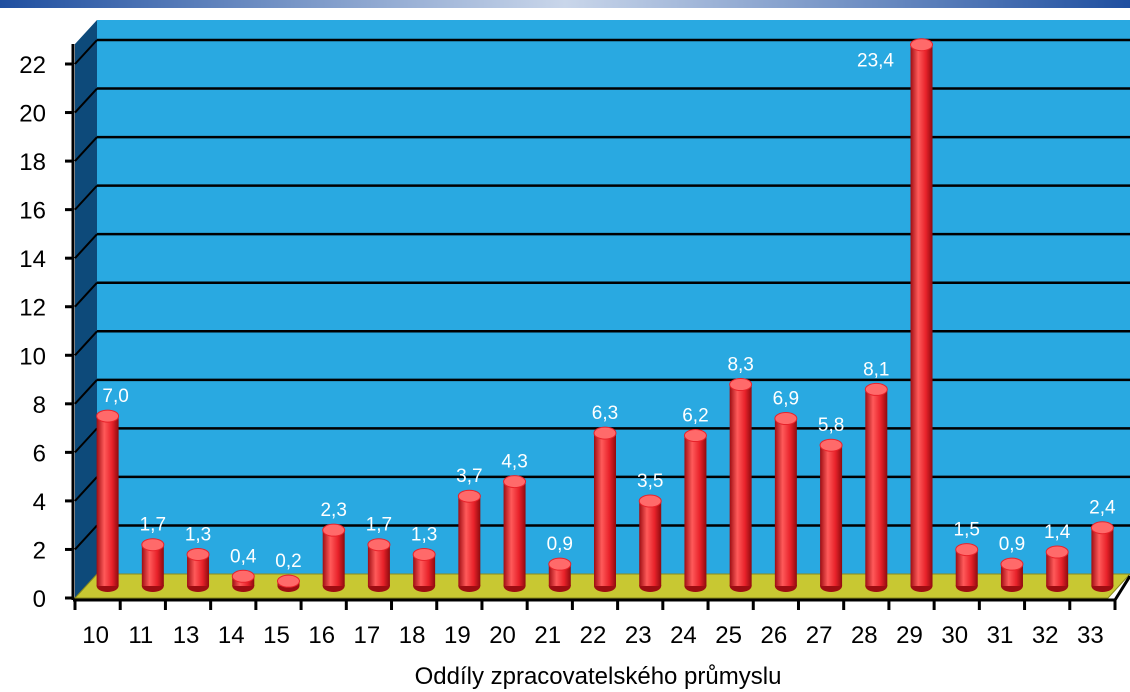  What do you see at coordinates (547, 635) in the screenshot?
I see `x-tick-label: 21` at bounding box center [547, 635].